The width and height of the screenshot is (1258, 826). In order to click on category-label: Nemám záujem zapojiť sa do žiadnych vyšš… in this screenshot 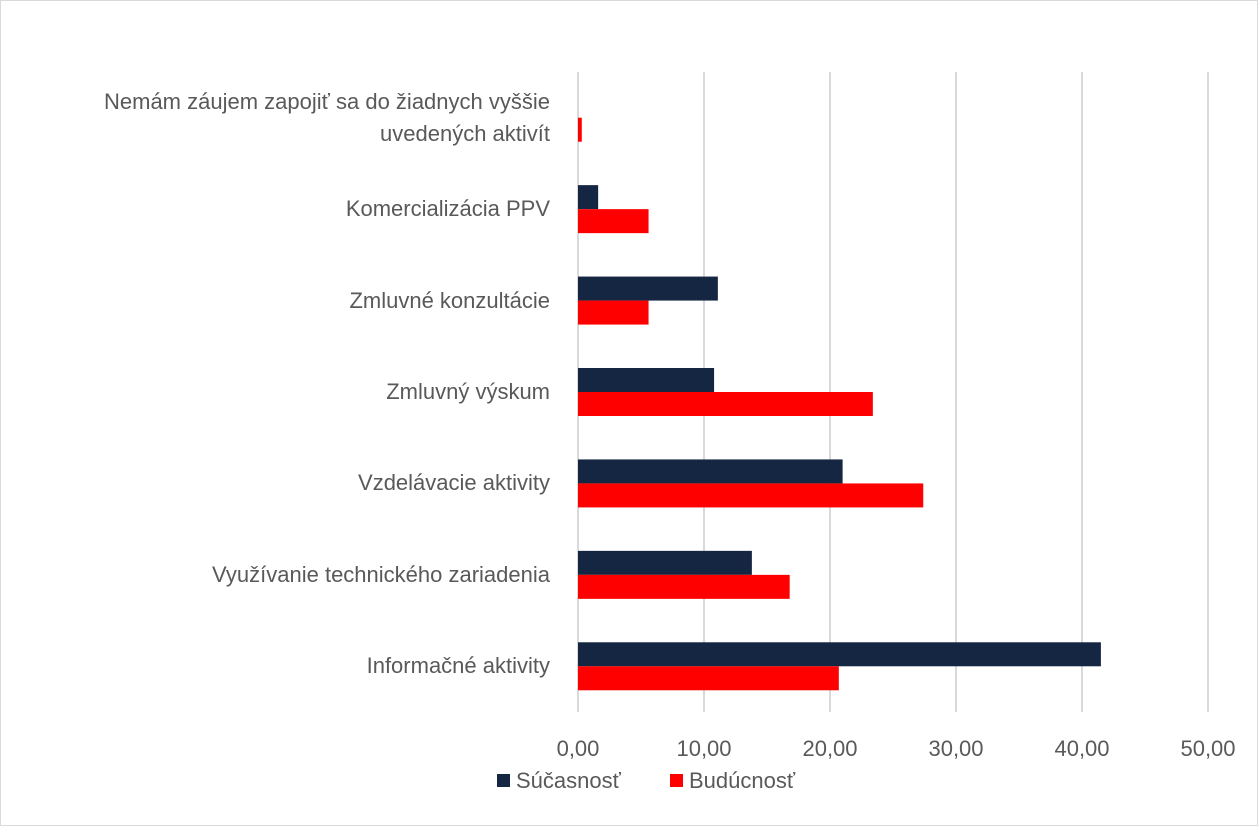, I will do `click(327, 117)`.